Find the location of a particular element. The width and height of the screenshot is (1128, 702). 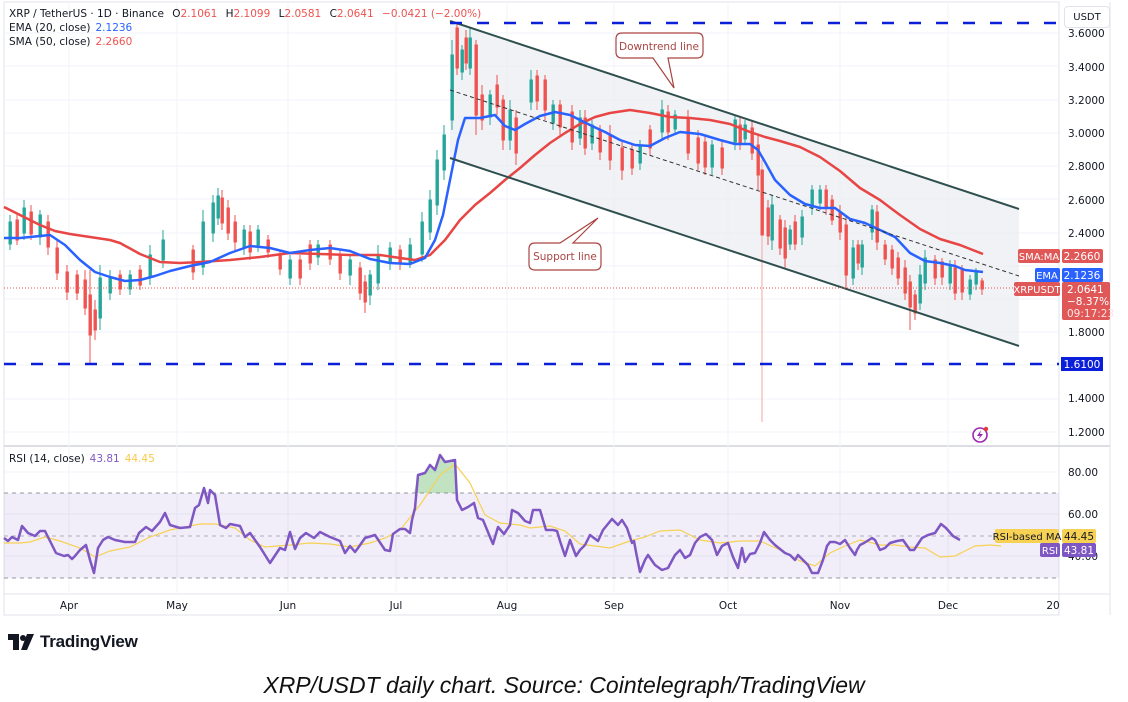

svg-text: 2.4000 is located at coordinates (1086, 234).